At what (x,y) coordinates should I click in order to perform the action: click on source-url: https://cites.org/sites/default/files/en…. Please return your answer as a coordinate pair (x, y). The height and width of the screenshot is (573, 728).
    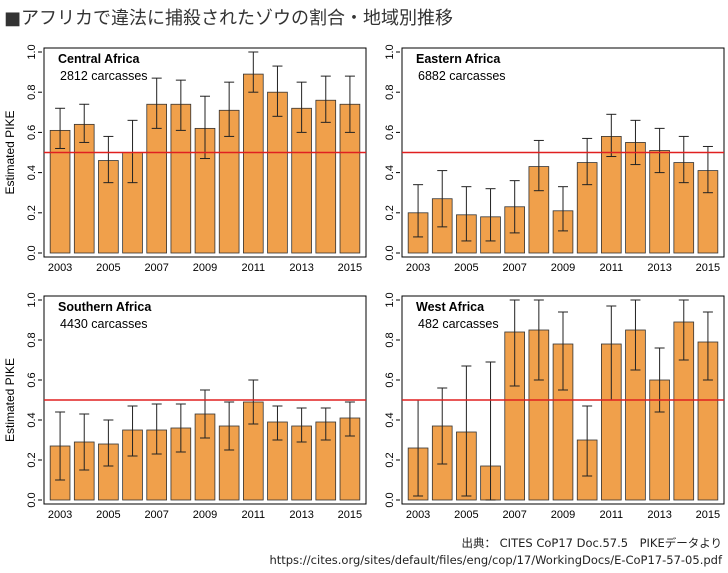
    Looking at the image, I should click on (495, 560).